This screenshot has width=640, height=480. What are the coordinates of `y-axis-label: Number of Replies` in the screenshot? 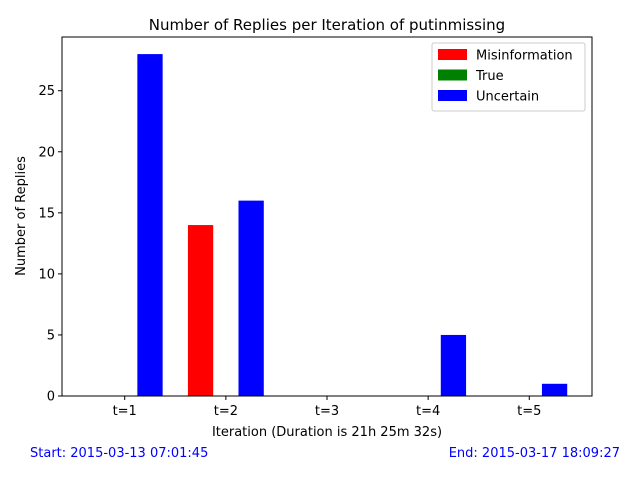 It's located at (21, 216).